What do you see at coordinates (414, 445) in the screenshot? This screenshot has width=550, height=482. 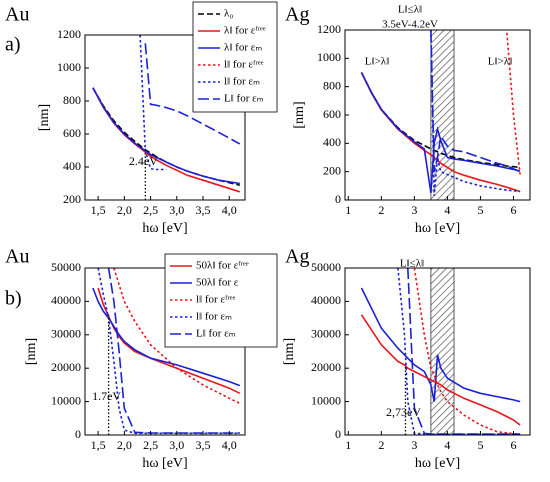 I see `x-tick-label: 3` at bounding box center [414, 445].